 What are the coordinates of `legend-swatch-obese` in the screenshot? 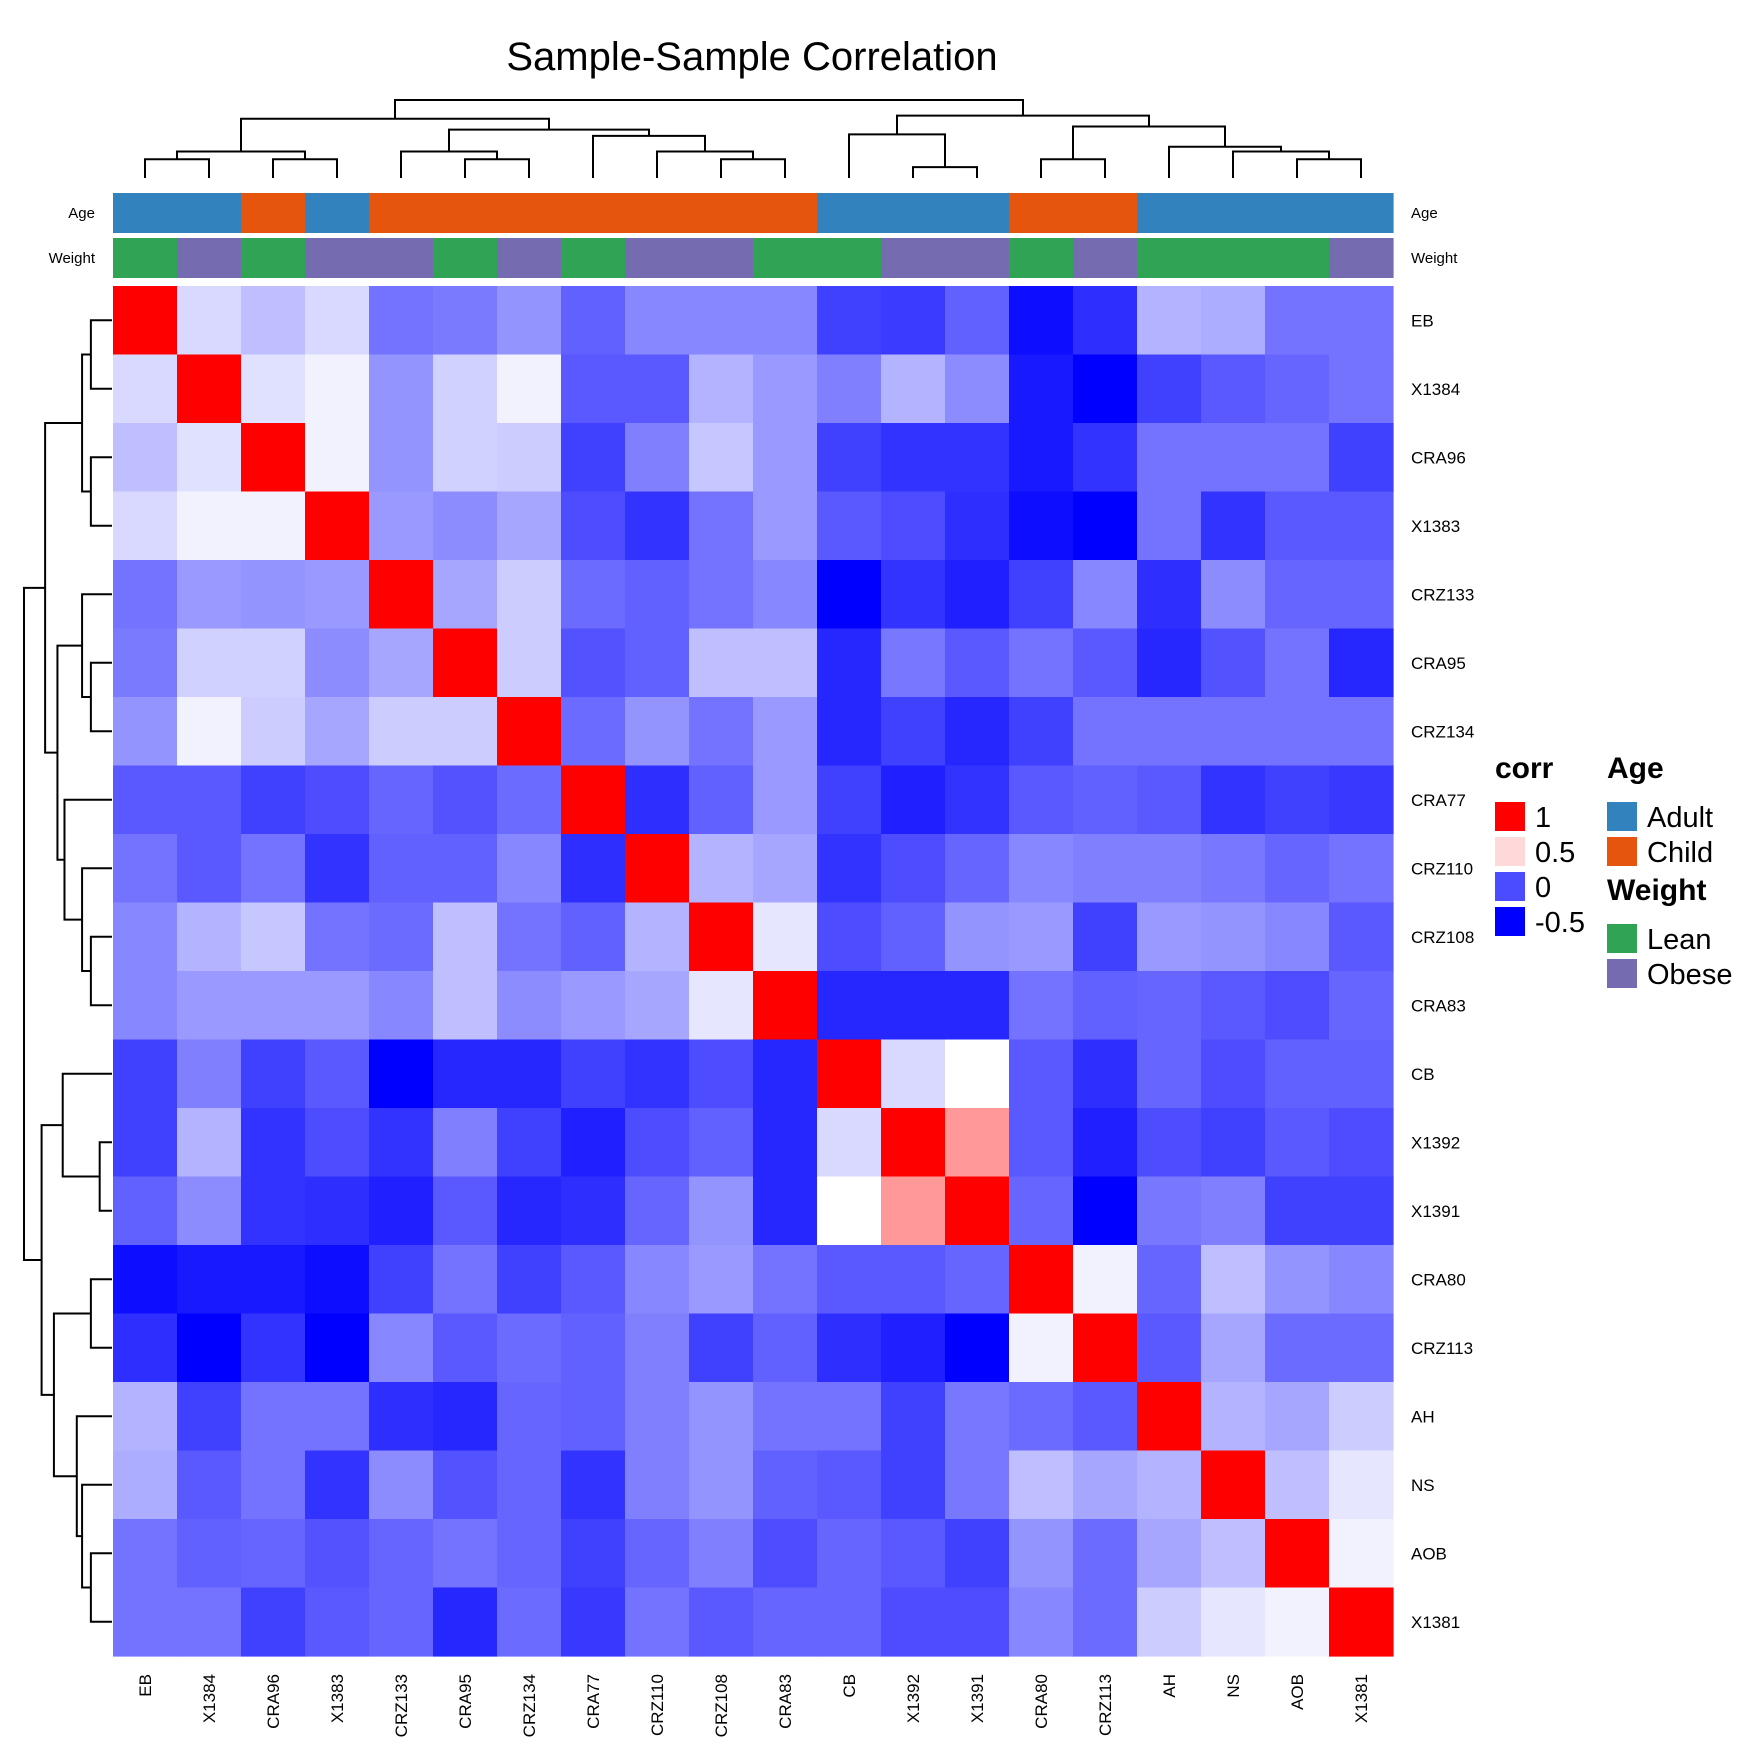 It's located at (1622, 973).